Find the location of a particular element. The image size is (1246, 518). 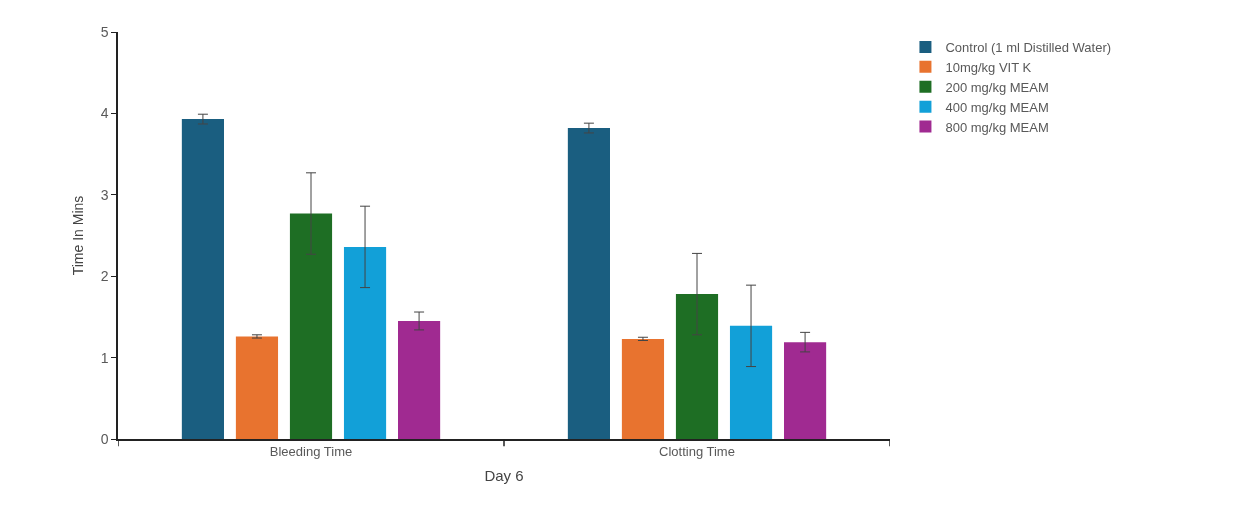

y-axis-title: Time In Mins is located at coordinates (77, 235).